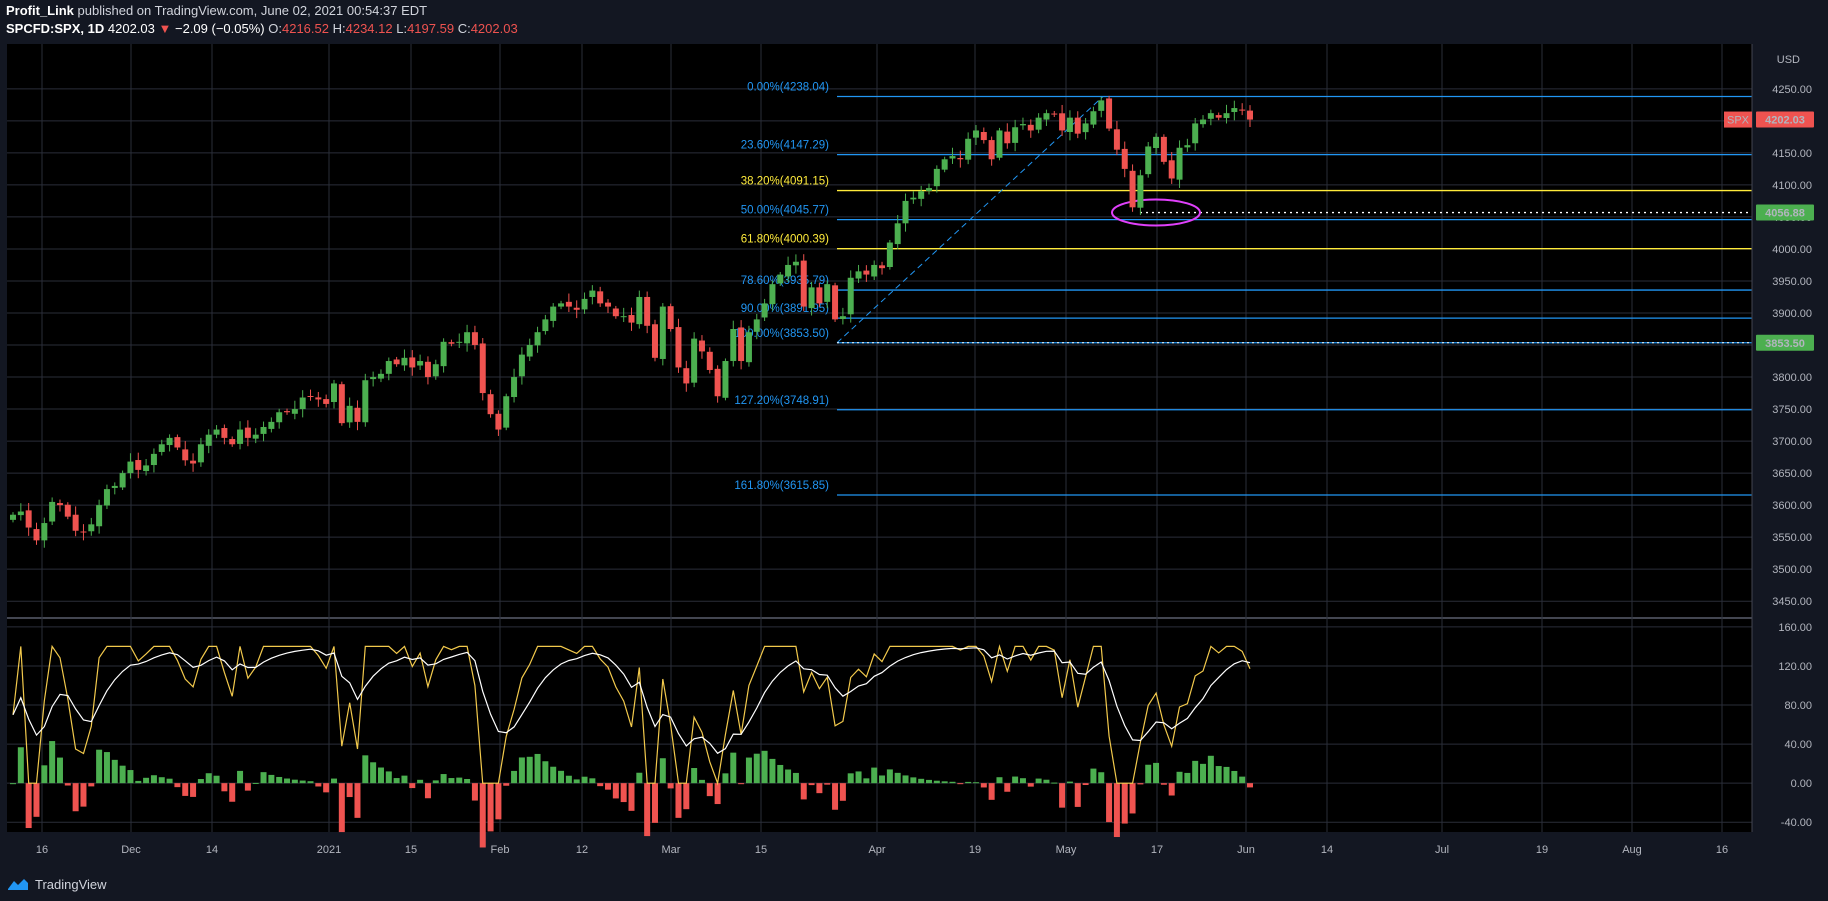  What do you see at coordinates (1792, 474) in the screenshot?
I see `price-tick-label: 3650.00` at bounding box center [1792, 474].